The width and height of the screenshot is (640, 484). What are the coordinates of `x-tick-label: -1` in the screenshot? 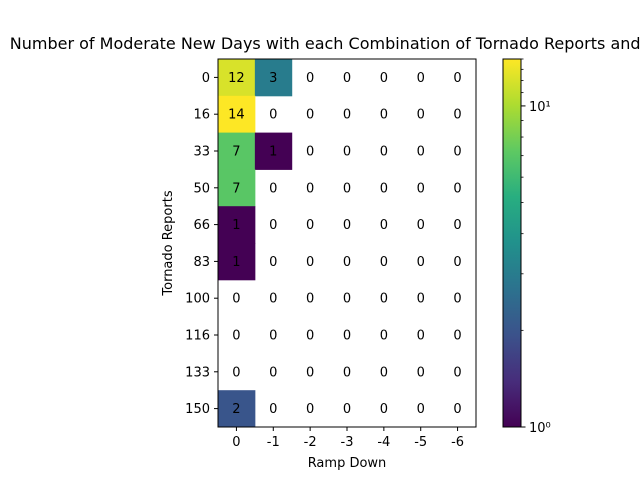 It's located at (273, 442).